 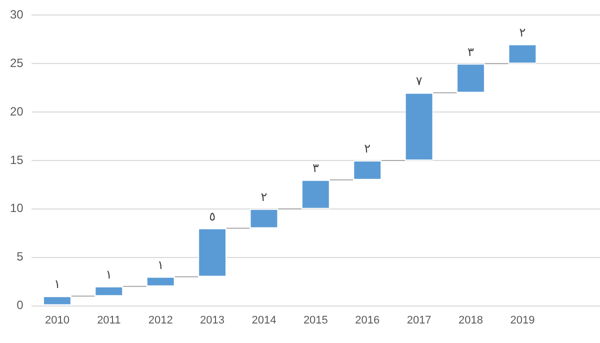 I want to click on y-tick-label: 0, so click(x=20, y=305).